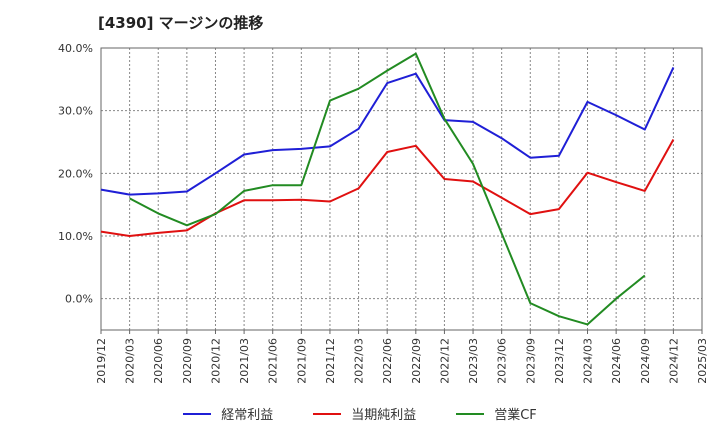 This screenshot has width=720, height=440. I want to click on x-tick-label: 2025/03, so click(702, 361).